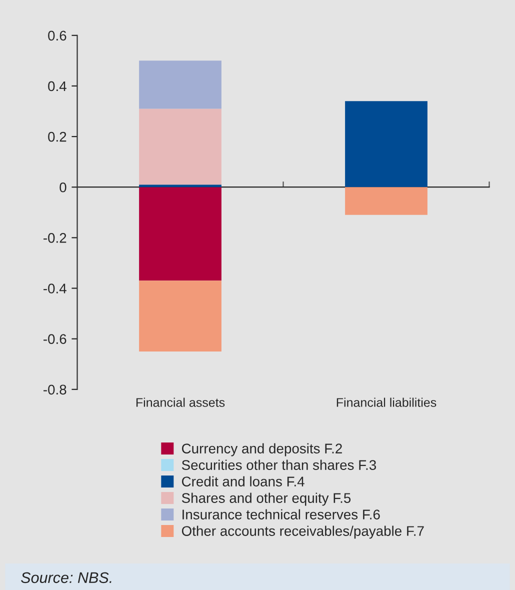 This screenshot has height=590, width=515. I want to click on legend-label: Securities other than shares F.3, so click(279, 465).